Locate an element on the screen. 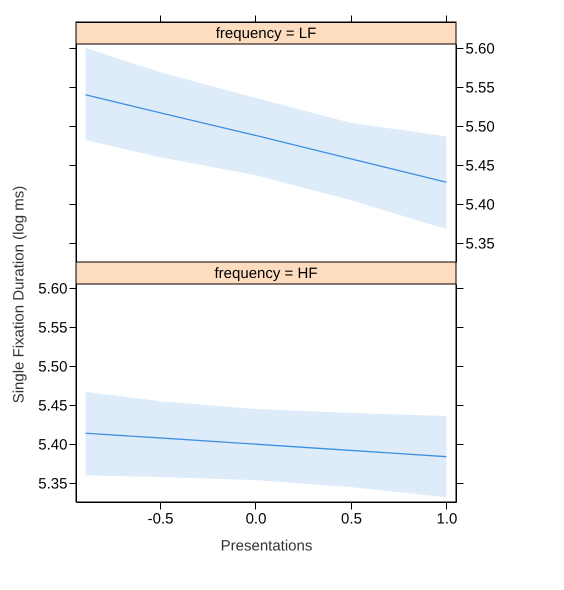 Image resolution: width=564 pixels, height=590 pixels. x-tick-label: 0.0 is located at coordinates (256, 519).